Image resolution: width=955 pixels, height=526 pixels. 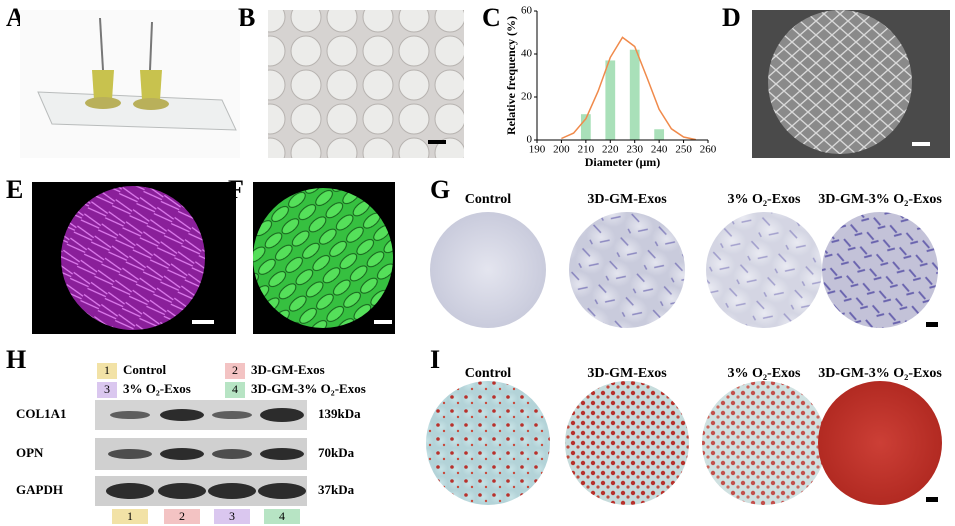 What do you see at coordinates (610, 150) in the screenshot?
I see `x-tick-label: 220` at bounding box center [610, 150].